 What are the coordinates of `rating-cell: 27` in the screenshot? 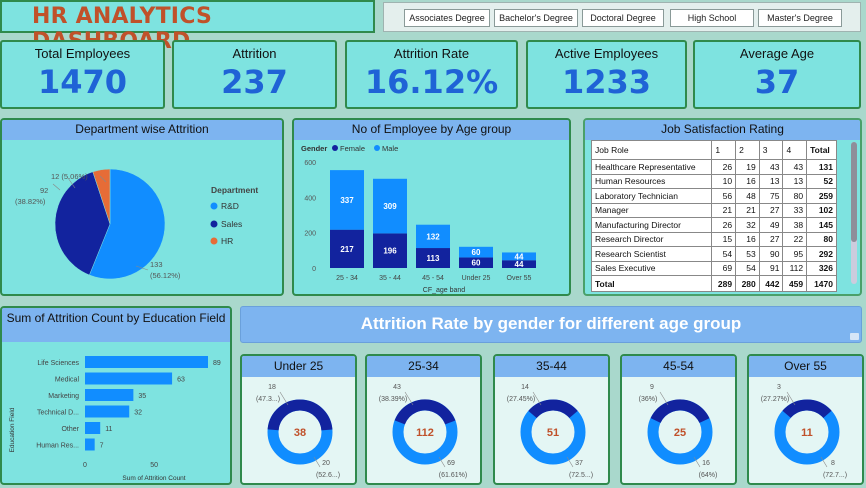 It's located at (771, 210).